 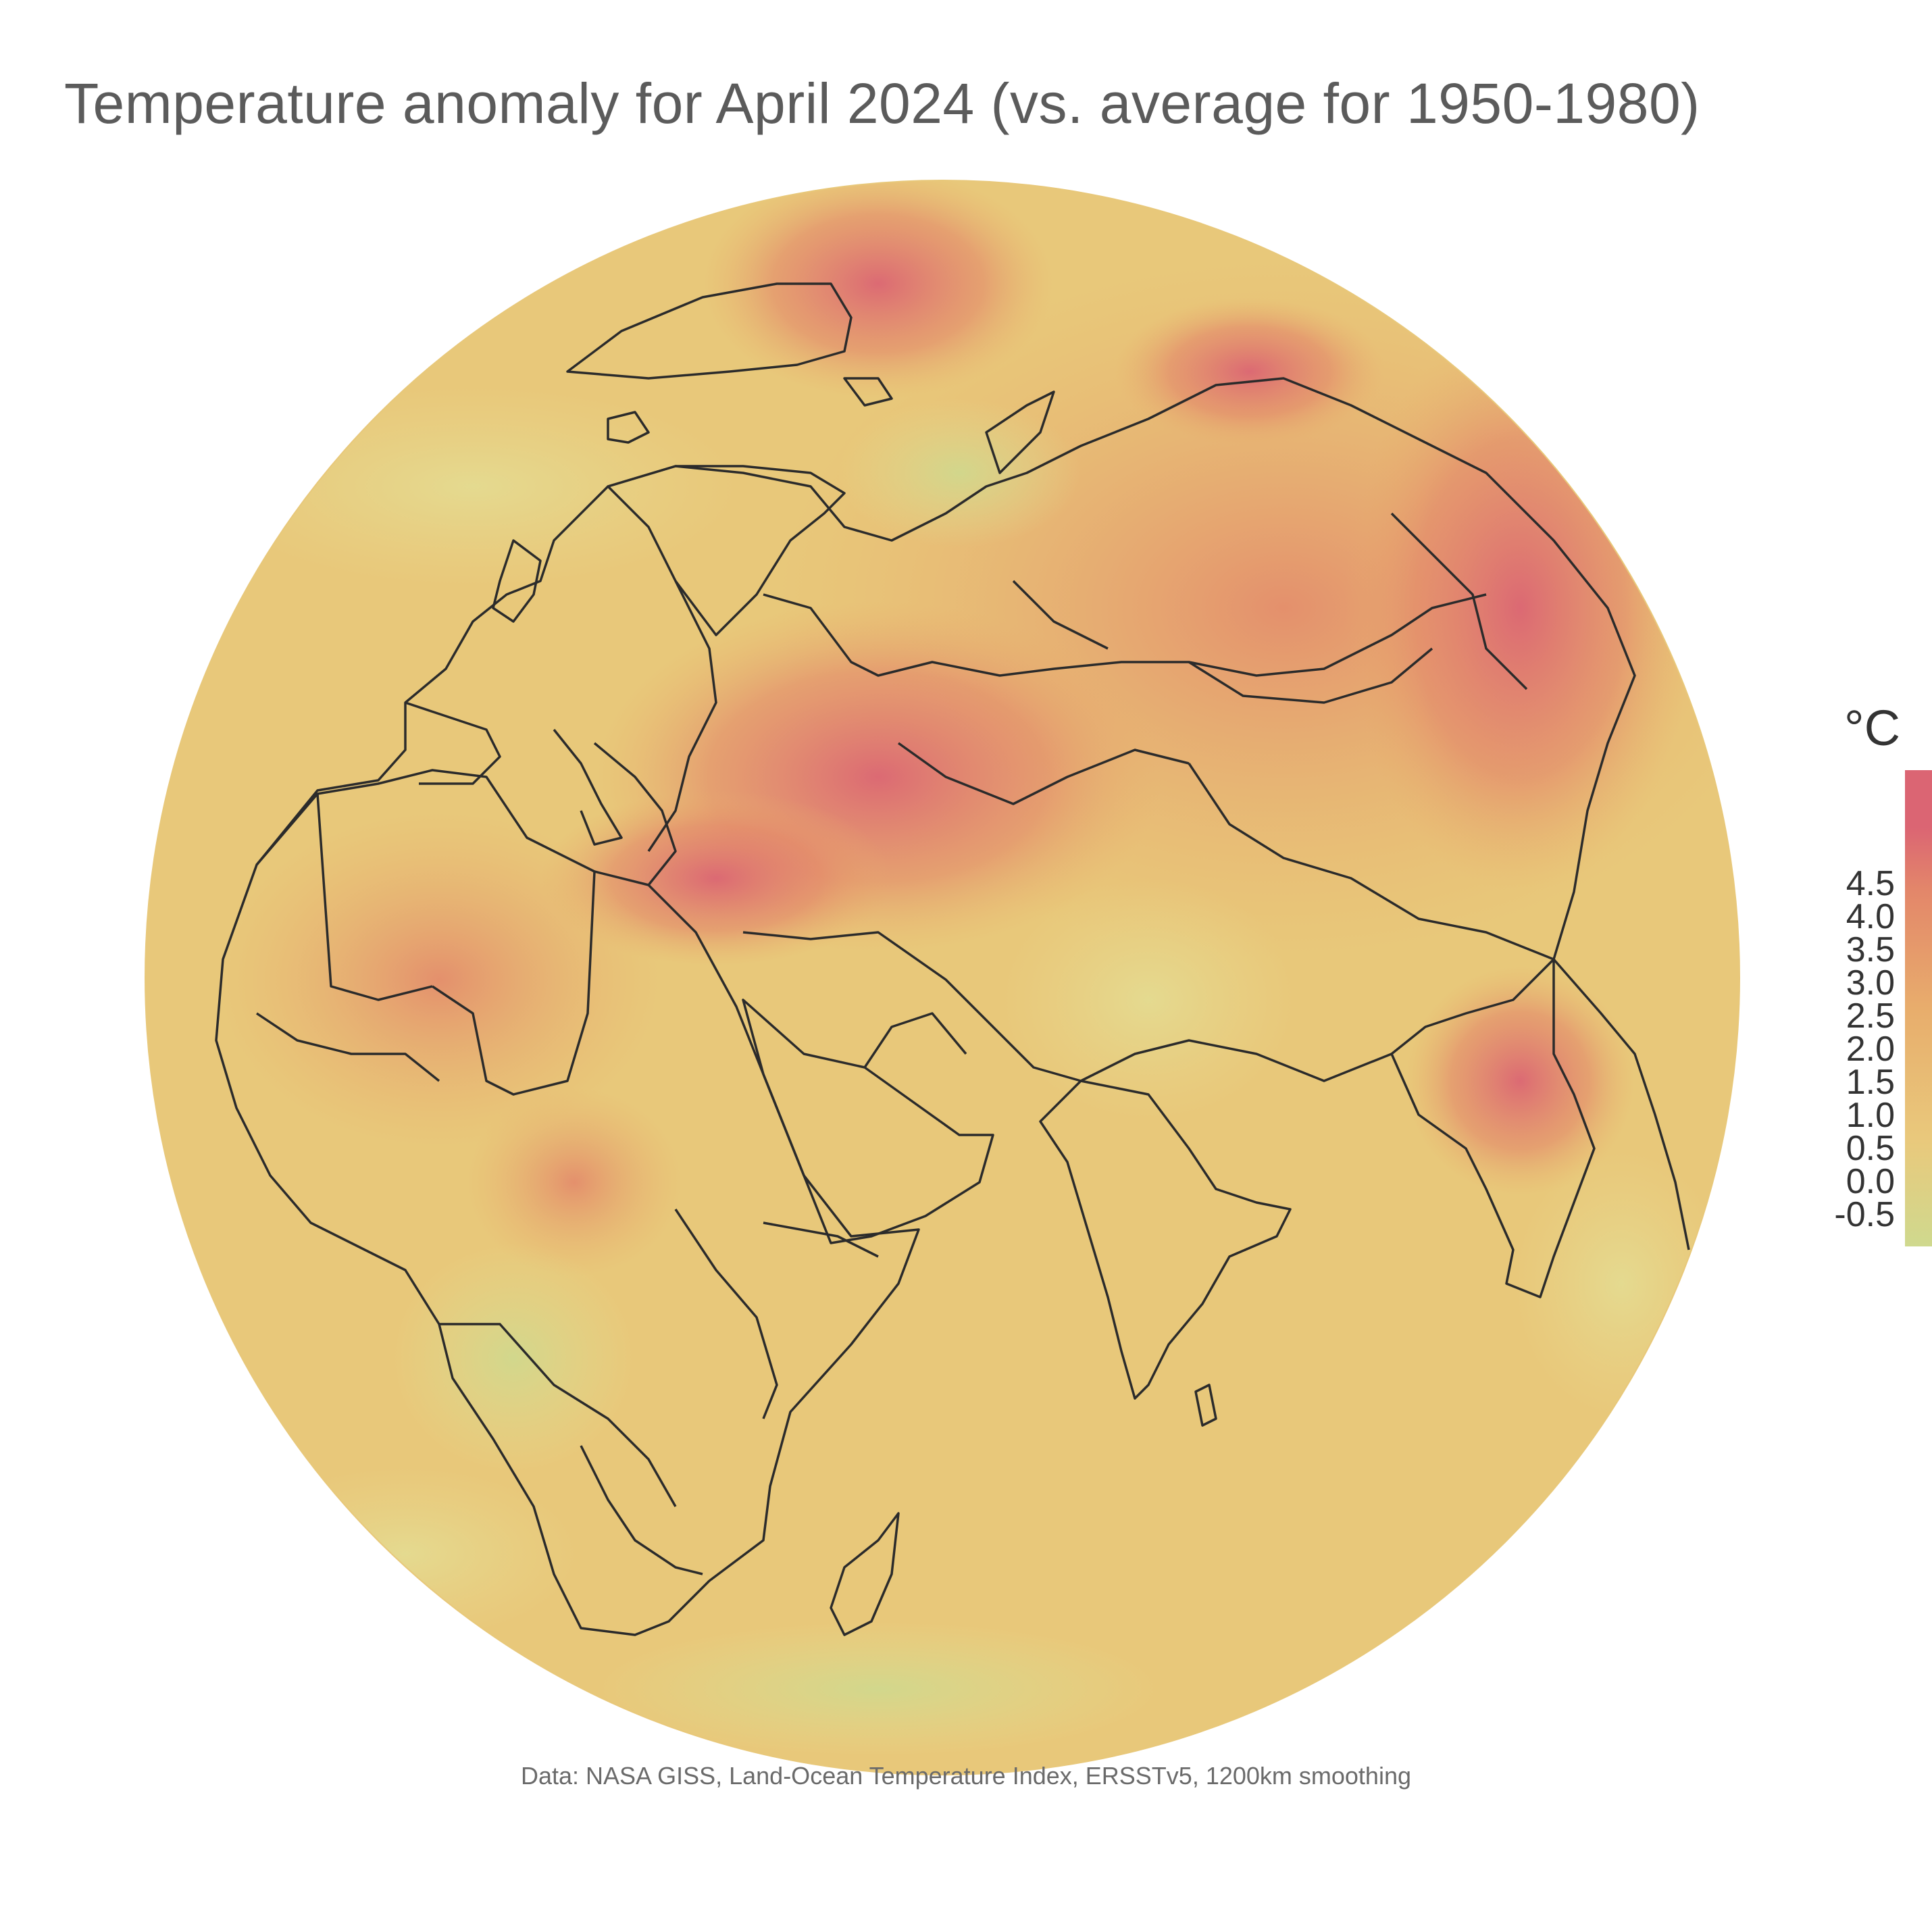 I want to click on legend-tick-label: 3.5, so click(x=1870, y=949).